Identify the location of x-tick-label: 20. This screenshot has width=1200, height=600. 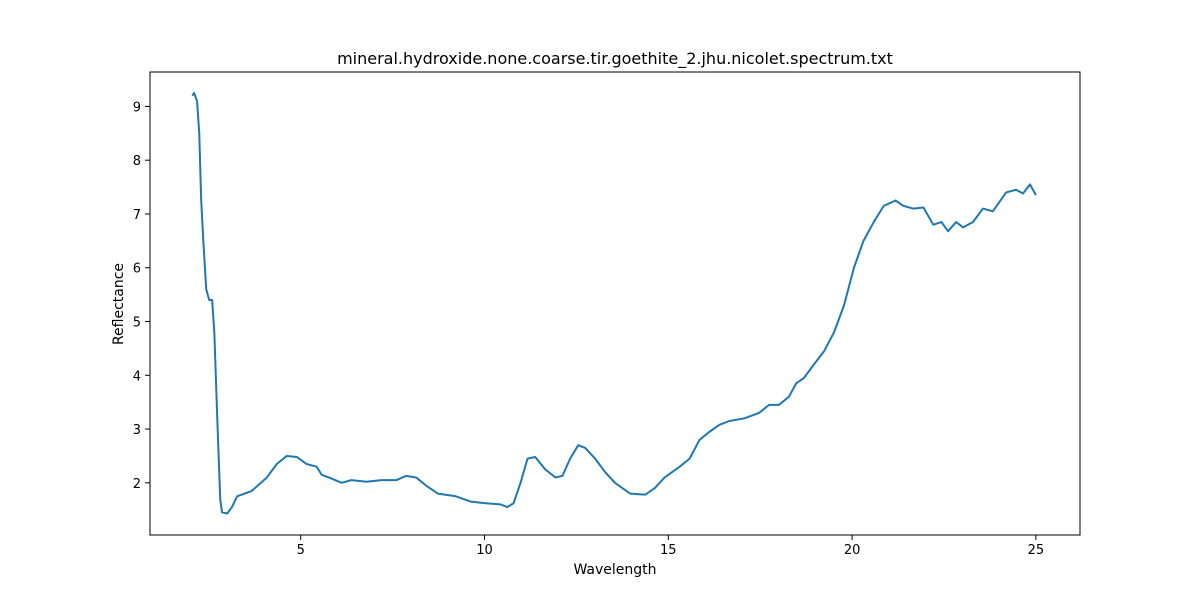
(852, 550).